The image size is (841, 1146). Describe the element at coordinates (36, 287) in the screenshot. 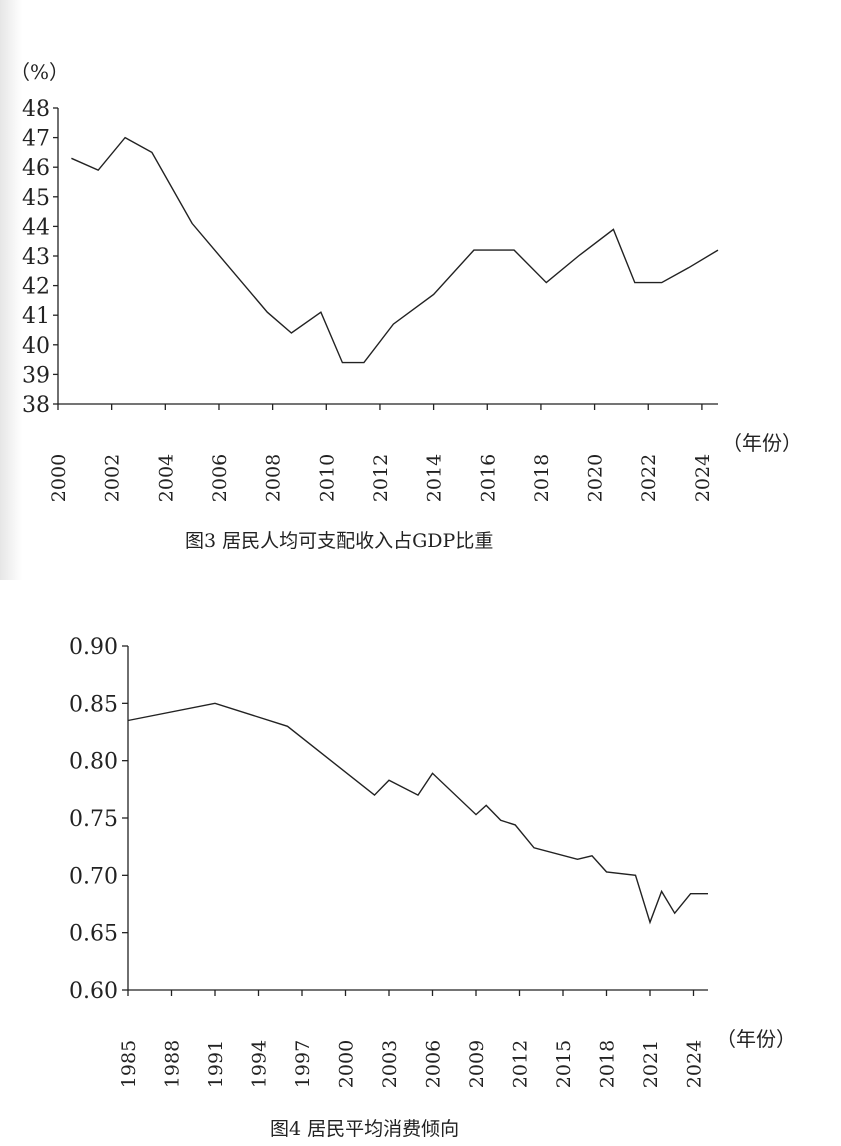

I see `y-tick-label: 42` at that location.